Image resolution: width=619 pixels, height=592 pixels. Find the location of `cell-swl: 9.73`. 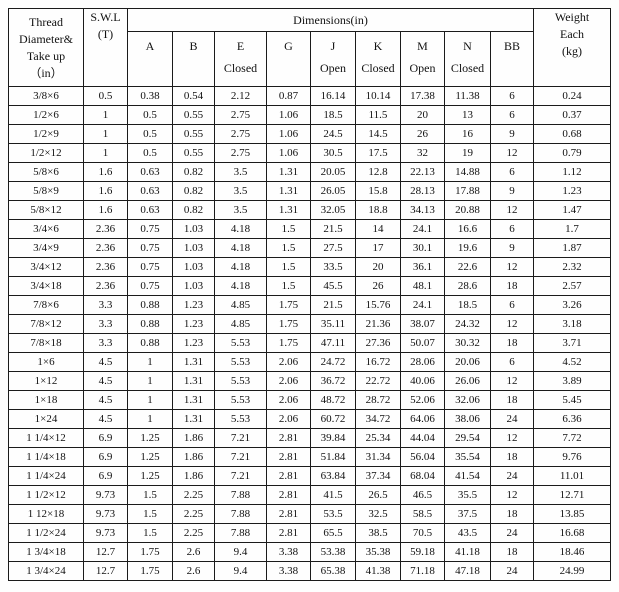

cell-swl: 9.73 is located at coordinates (105, 514).